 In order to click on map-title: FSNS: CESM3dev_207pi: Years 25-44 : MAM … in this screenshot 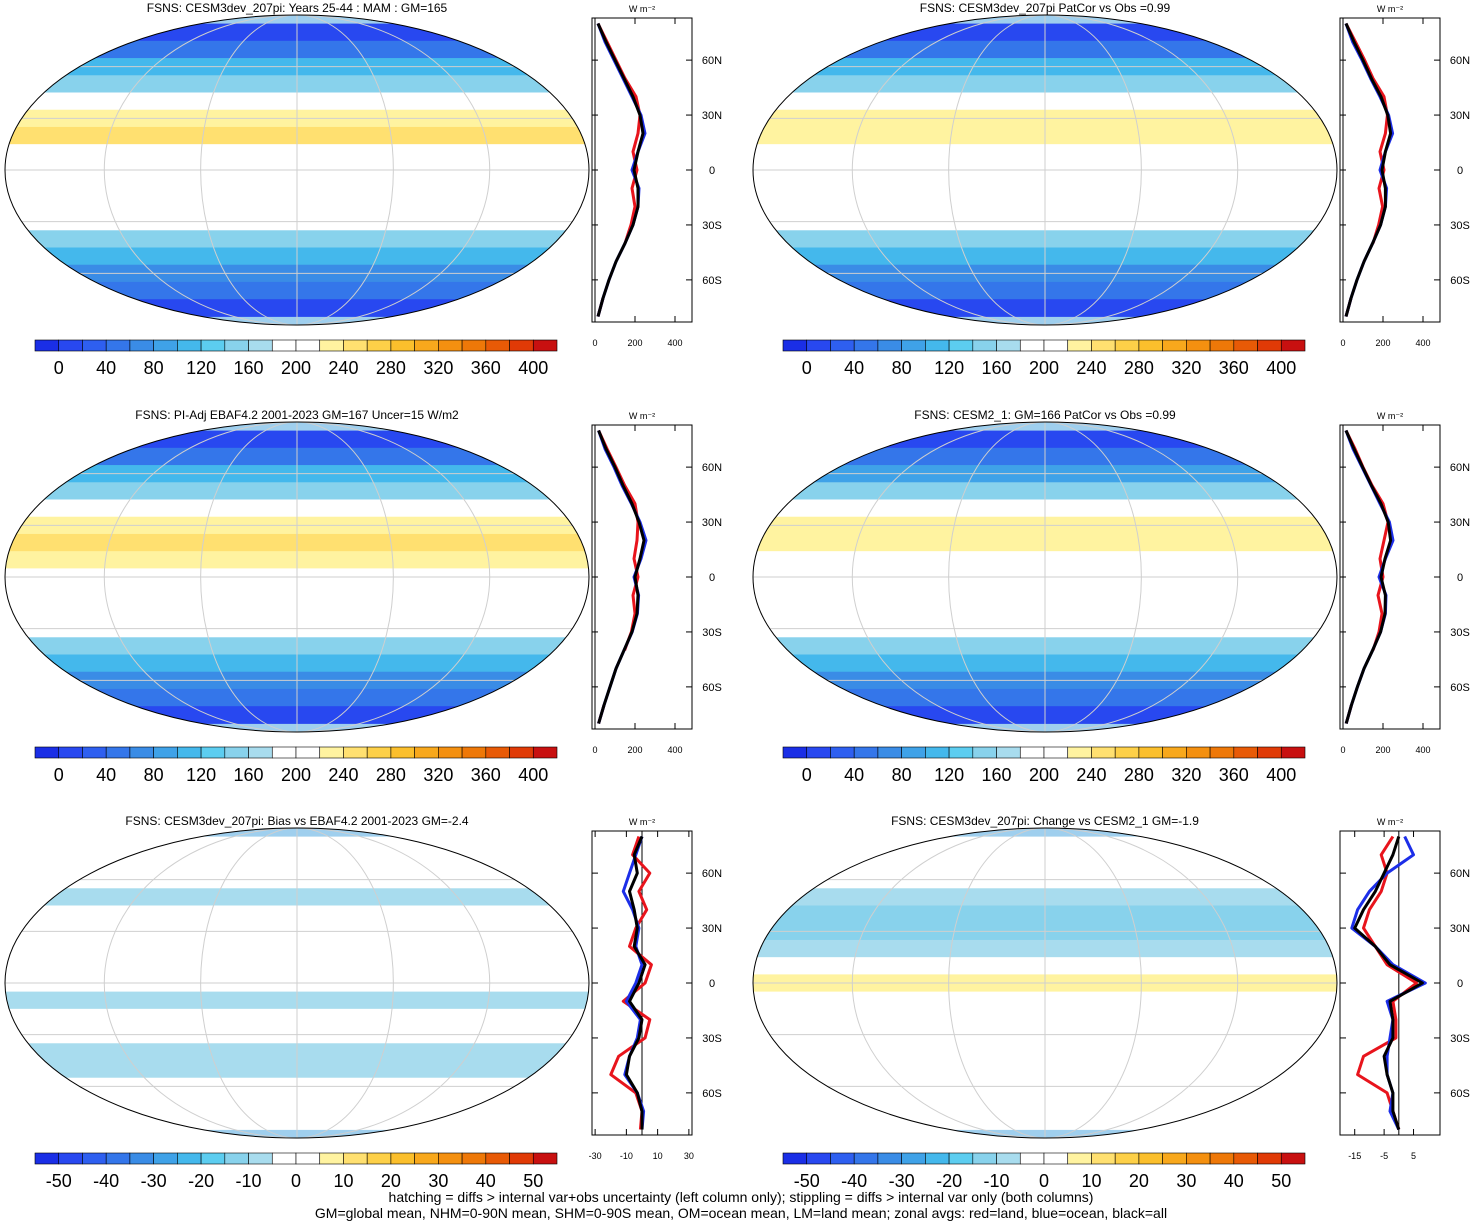, I will do `click(297, 8)`.